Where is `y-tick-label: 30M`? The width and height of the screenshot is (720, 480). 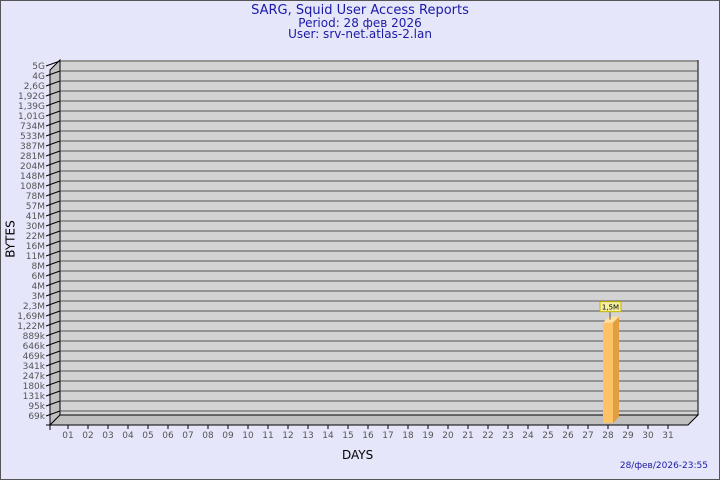 y-tick-label: 30M is located at coordinates (35, 227).